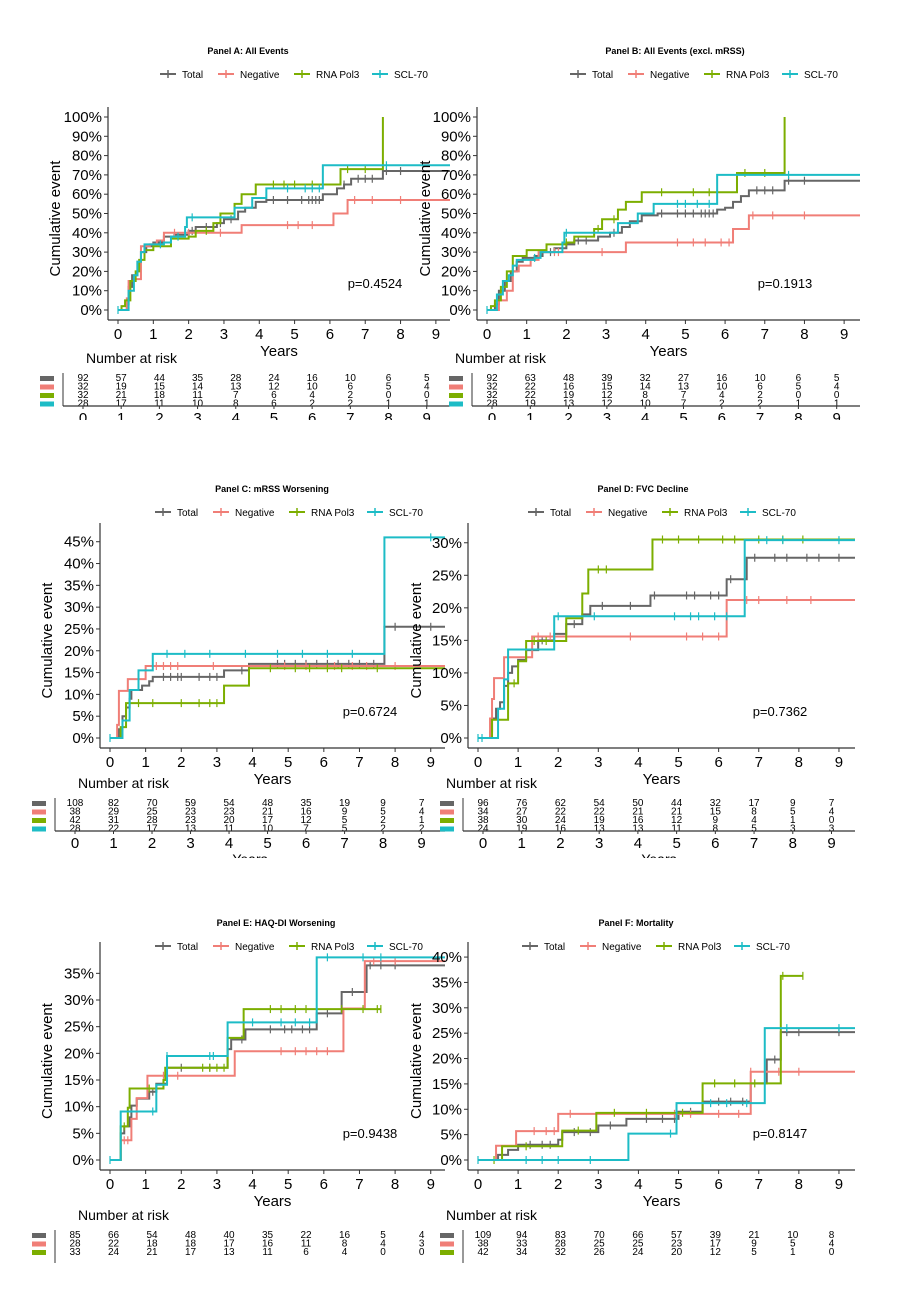 This screenshot has height=1297, width=900. Describe the element at coordinates (522, 1235) in the screenshot. I see `risk-cell: 94` at that location.